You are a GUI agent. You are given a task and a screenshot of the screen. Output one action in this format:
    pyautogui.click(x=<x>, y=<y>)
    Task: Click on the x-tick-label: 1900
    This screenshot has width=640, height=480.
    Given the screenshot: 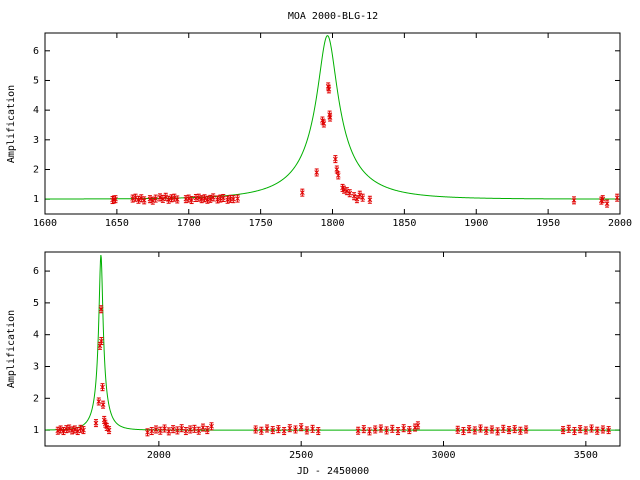 What is the action you would take?
    pyautogui.click(x=476, y=223)
    